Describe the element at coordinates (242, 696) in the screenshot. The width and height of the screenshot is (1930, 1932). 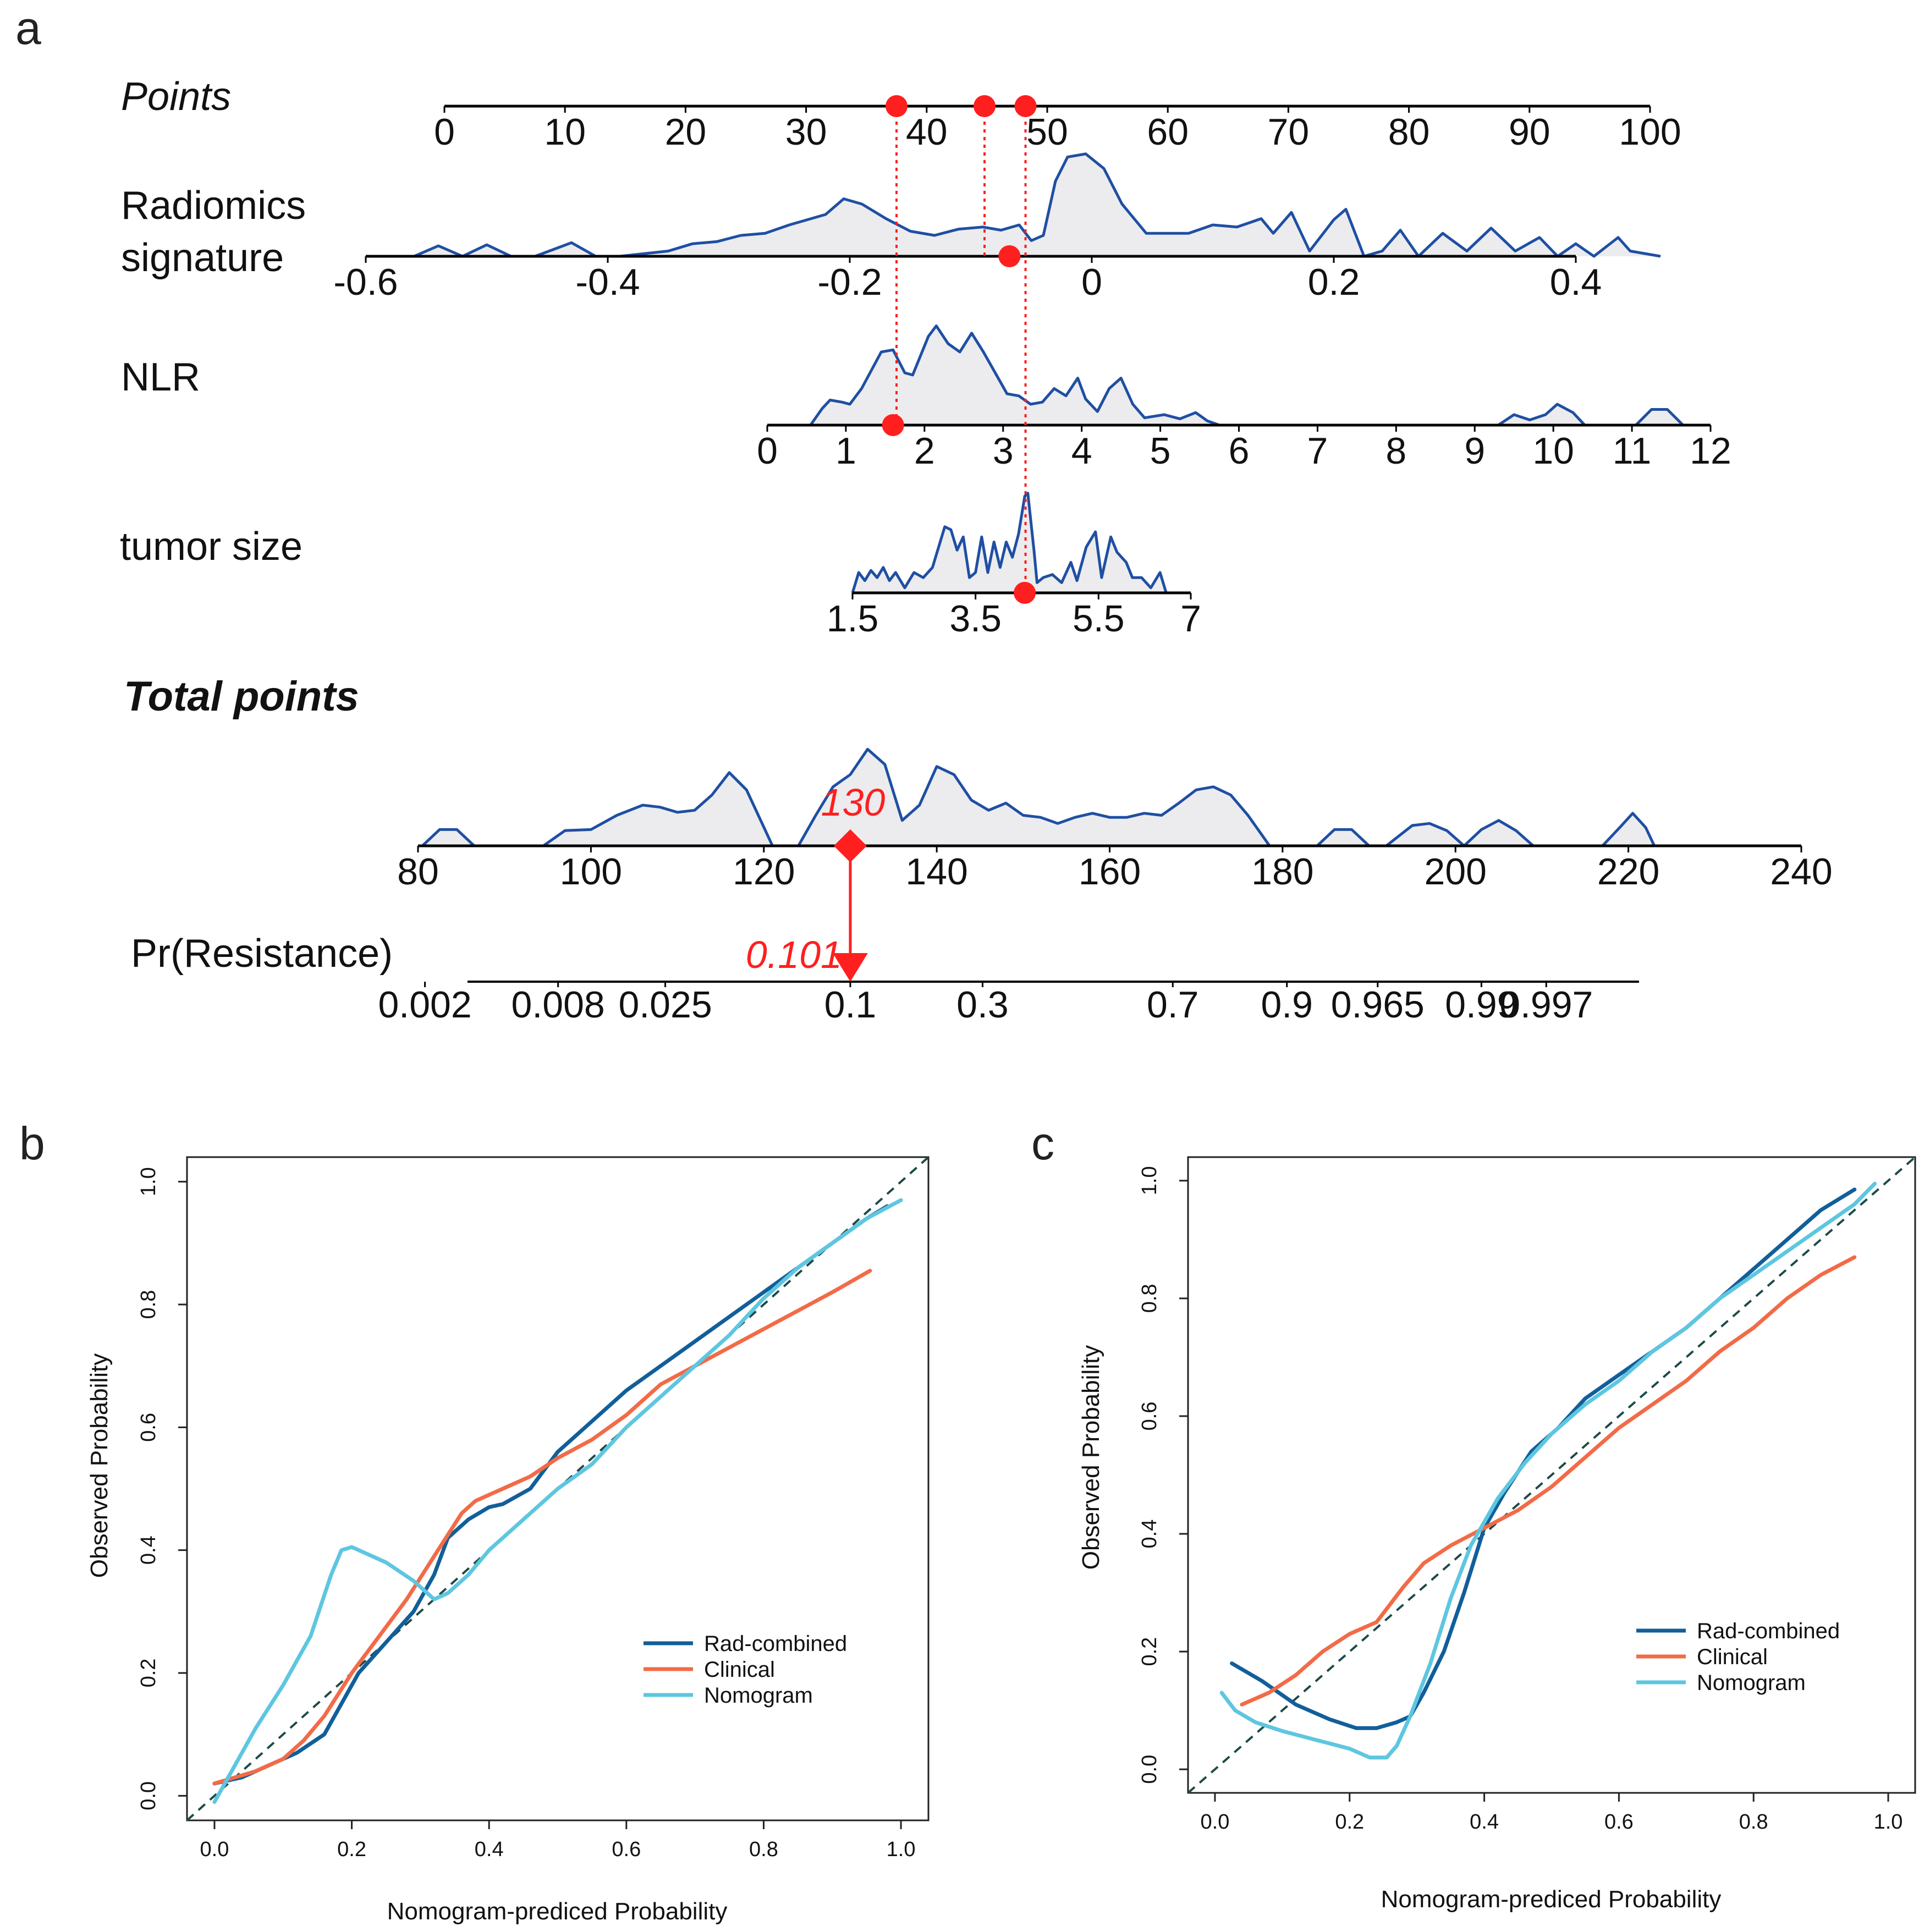
I see `row-label-total-points: Total points` at that location.